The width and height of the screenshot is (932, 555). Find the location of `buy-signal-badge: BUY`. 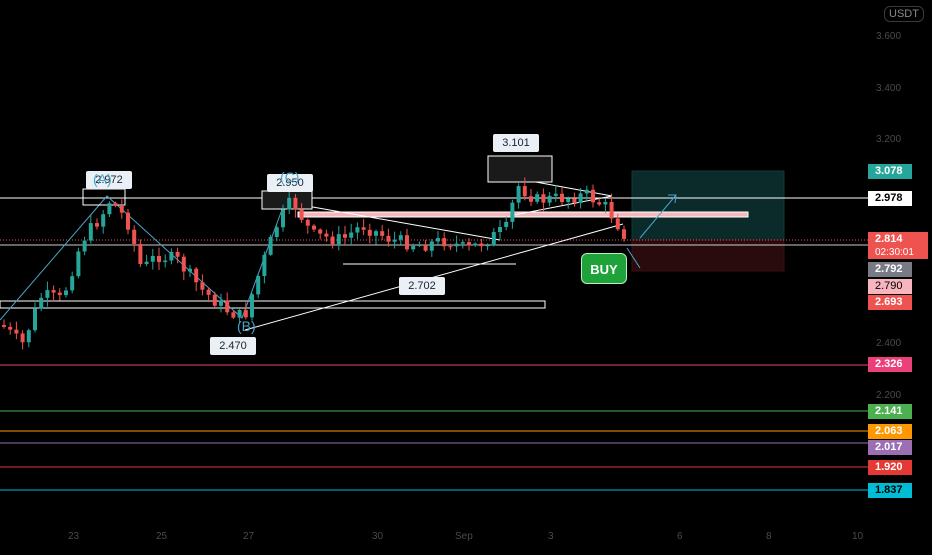

buy-signal-badge: BUY is located at coordinates (604, 268).